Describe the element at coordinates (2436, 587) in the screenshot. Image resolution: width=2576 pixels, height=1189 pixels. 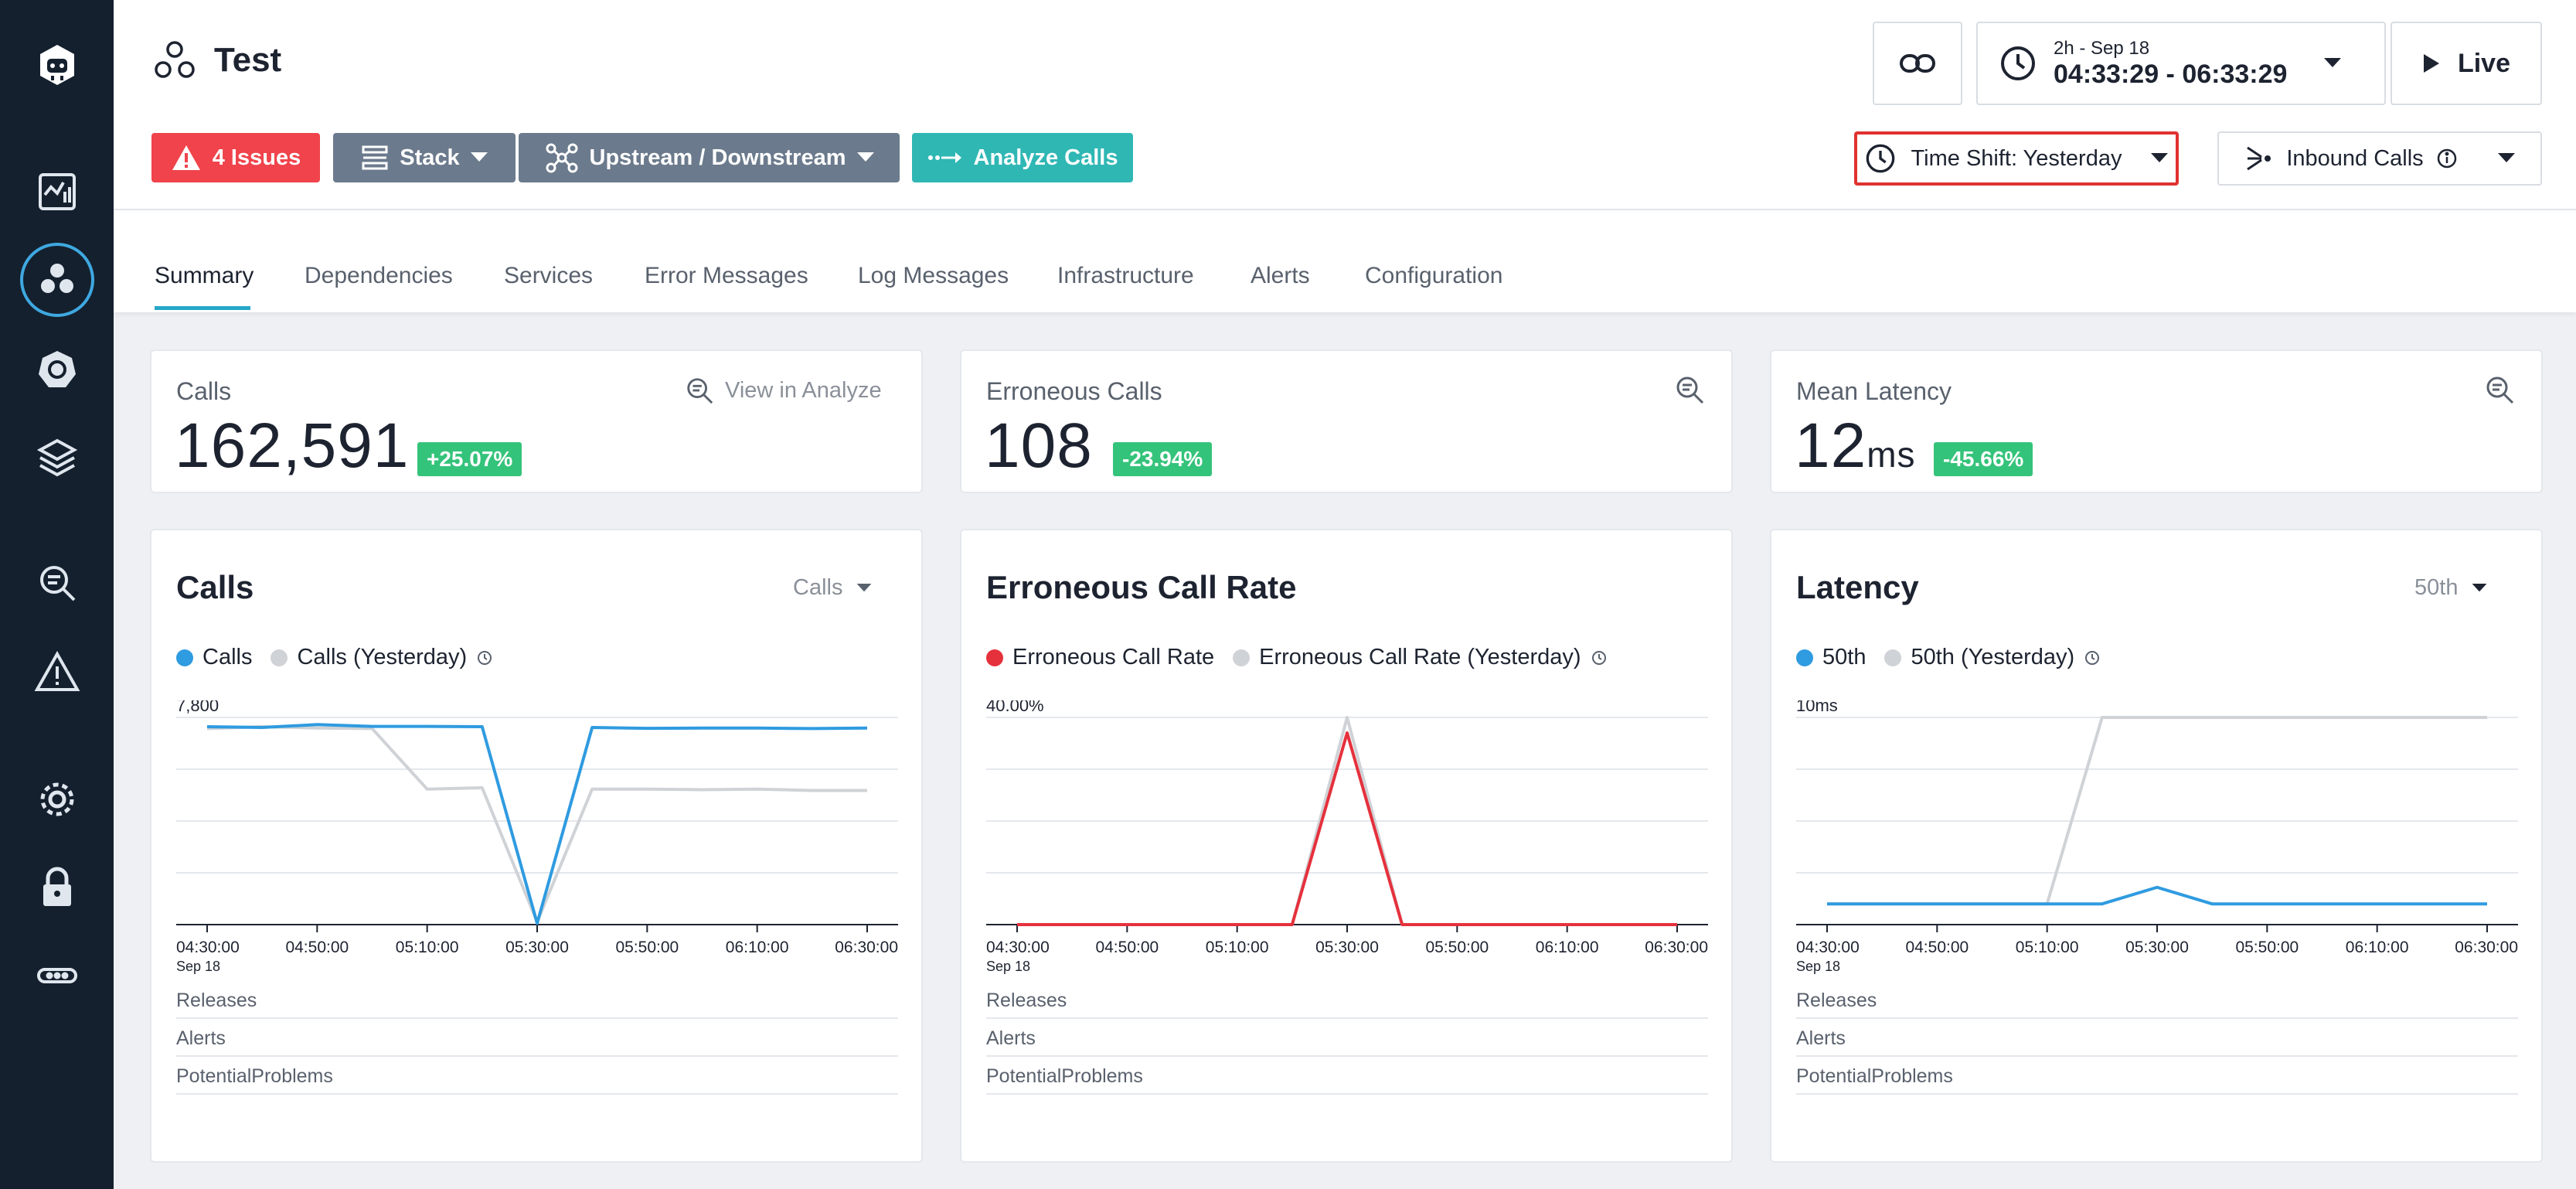
I see `percentile-select-label: 50th` at that location.